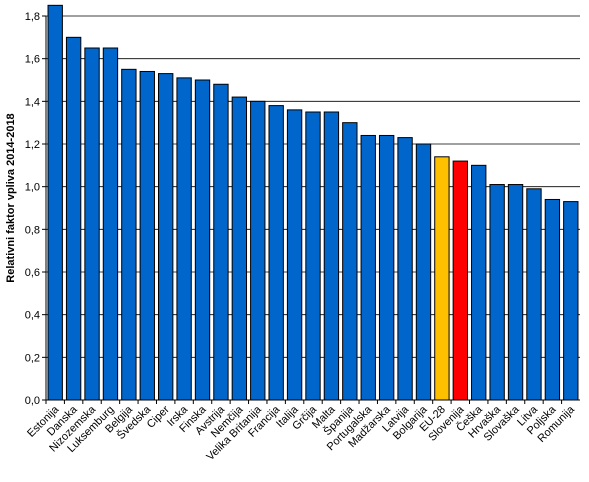  I want to click on y-tick-label: 1,8, so click(32, 17).